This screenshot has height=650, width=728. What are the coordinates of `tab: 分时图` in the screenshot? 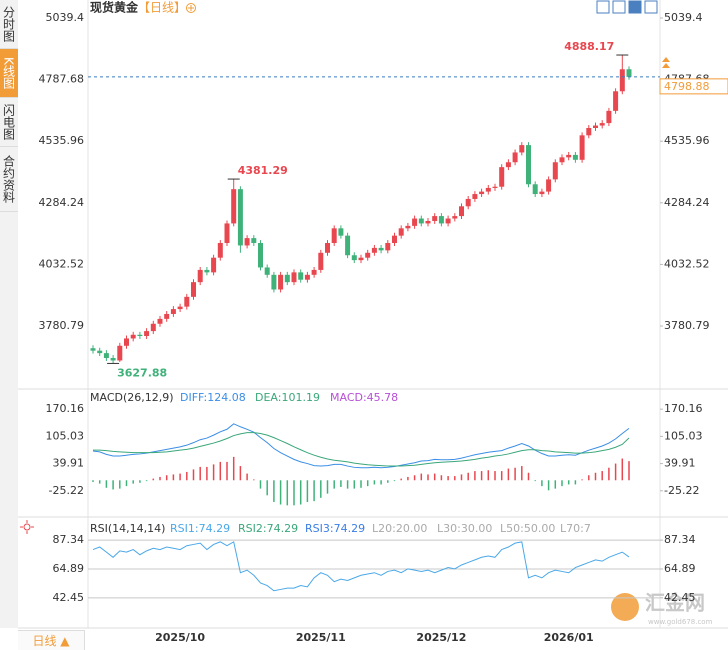 It's located at (9, 24).